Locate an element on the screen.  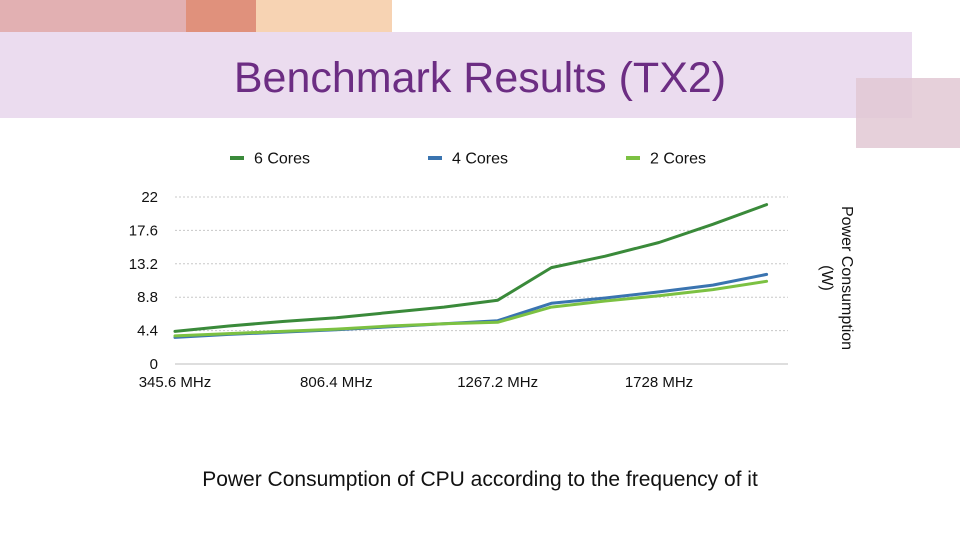
legend-label: 4 Cores is located at coordinates (480, 159).